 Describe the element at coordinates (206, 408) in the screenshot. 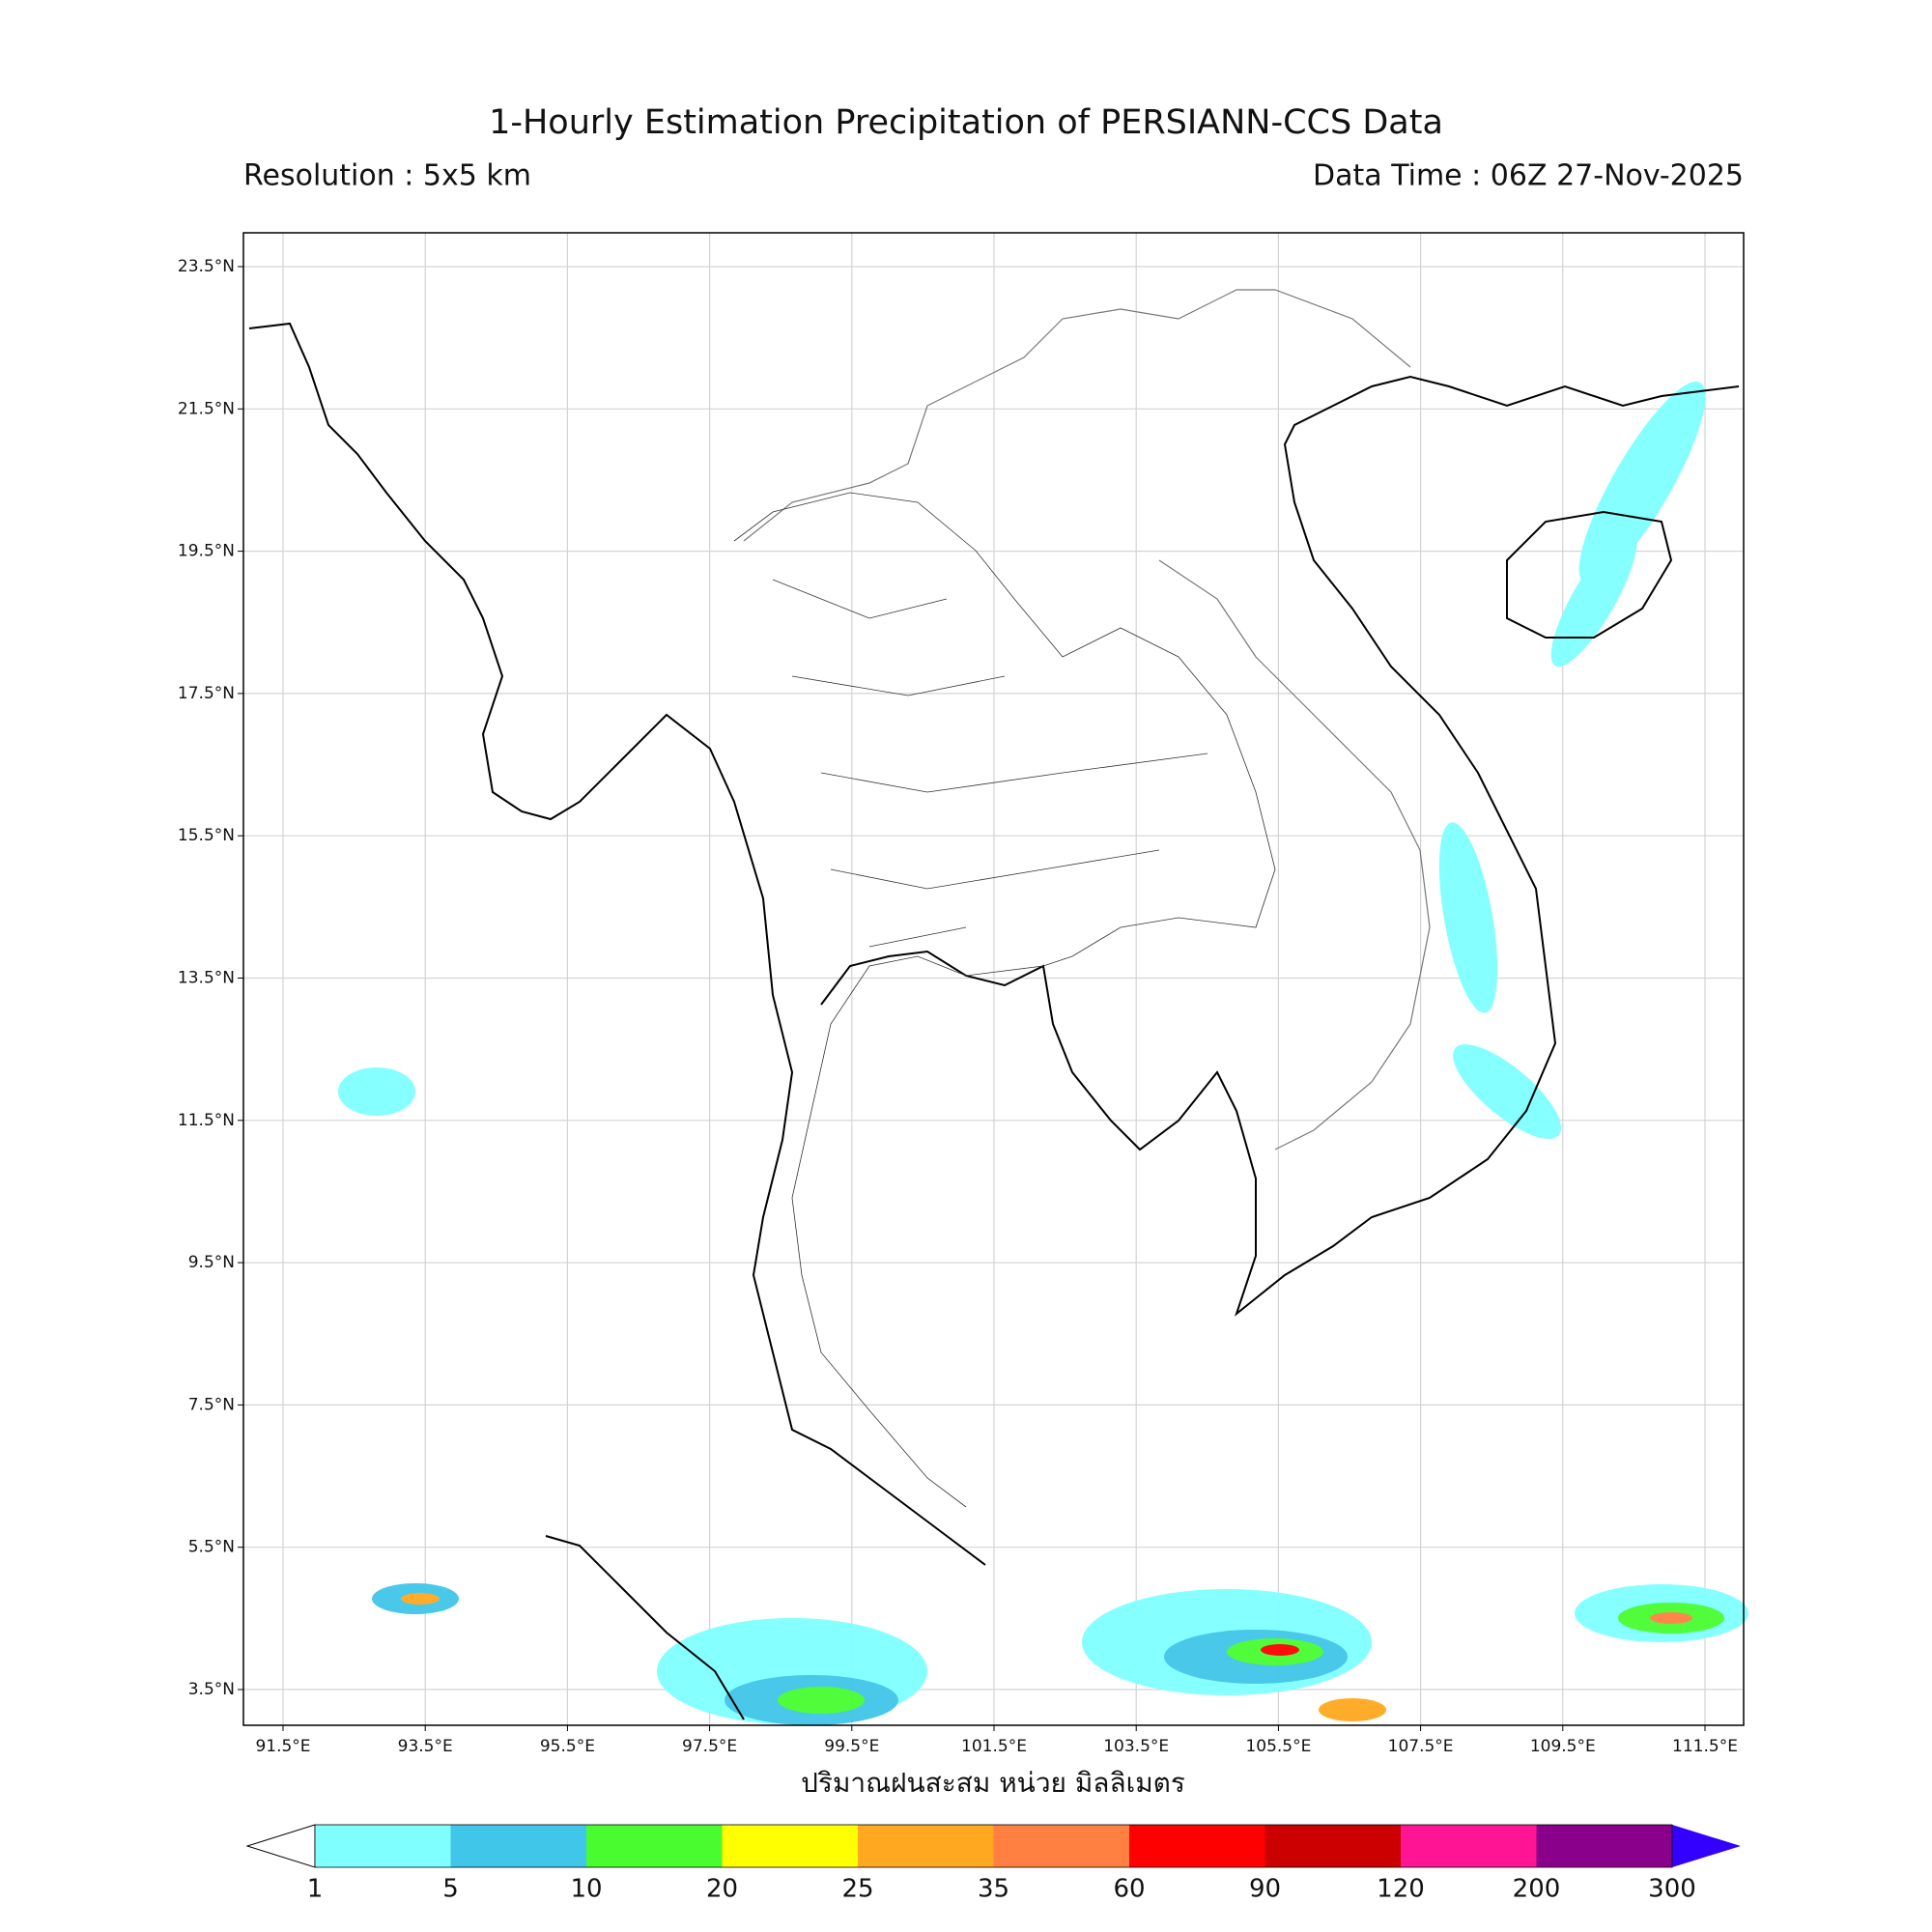

I see `lat-tick-label: 21.5°N` at that location.